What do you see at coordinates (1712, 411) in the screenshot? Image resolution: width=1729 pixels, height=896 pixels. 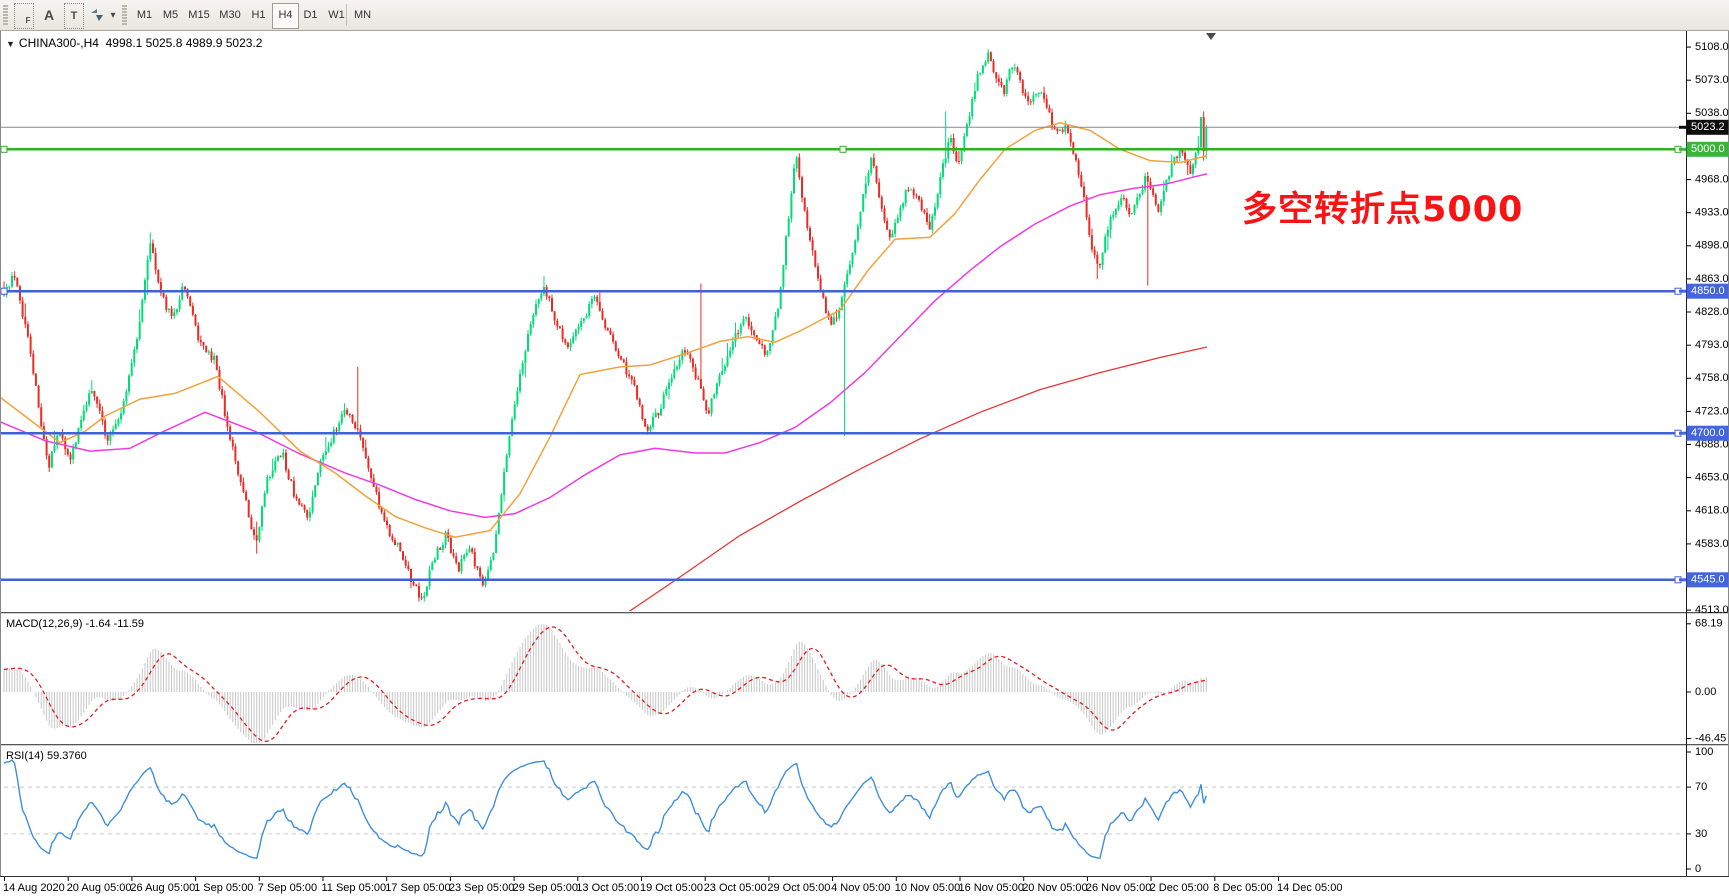 I see `svg-text: 4723.0` at bounding box center [1712, 411].